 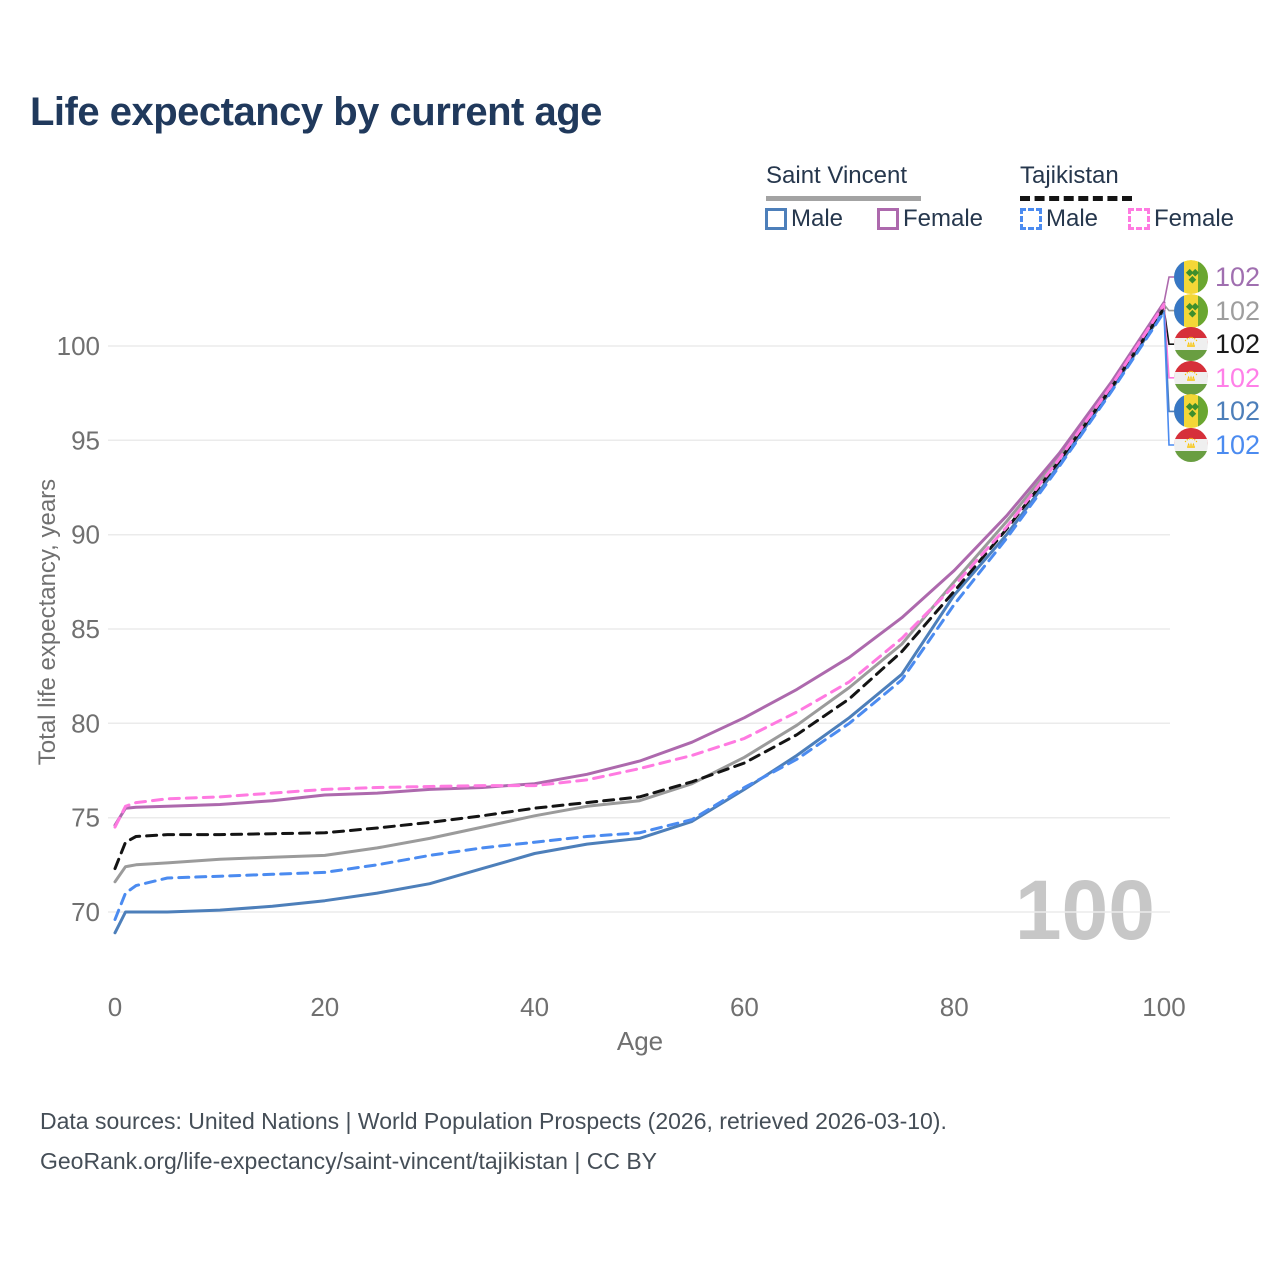 I want to click on x-tick-20: 20, so click(x=324, y=1007).